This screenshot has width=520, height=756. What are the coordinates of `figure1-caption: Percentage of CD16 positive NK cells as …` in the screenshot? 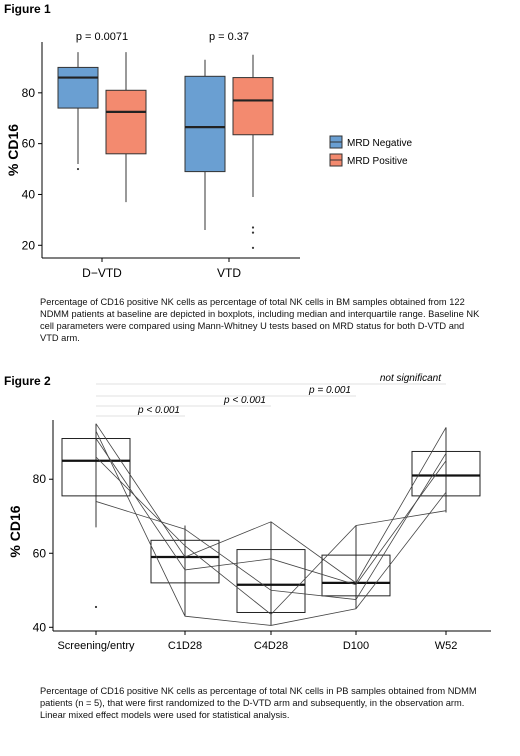 It's located at (260, 320).